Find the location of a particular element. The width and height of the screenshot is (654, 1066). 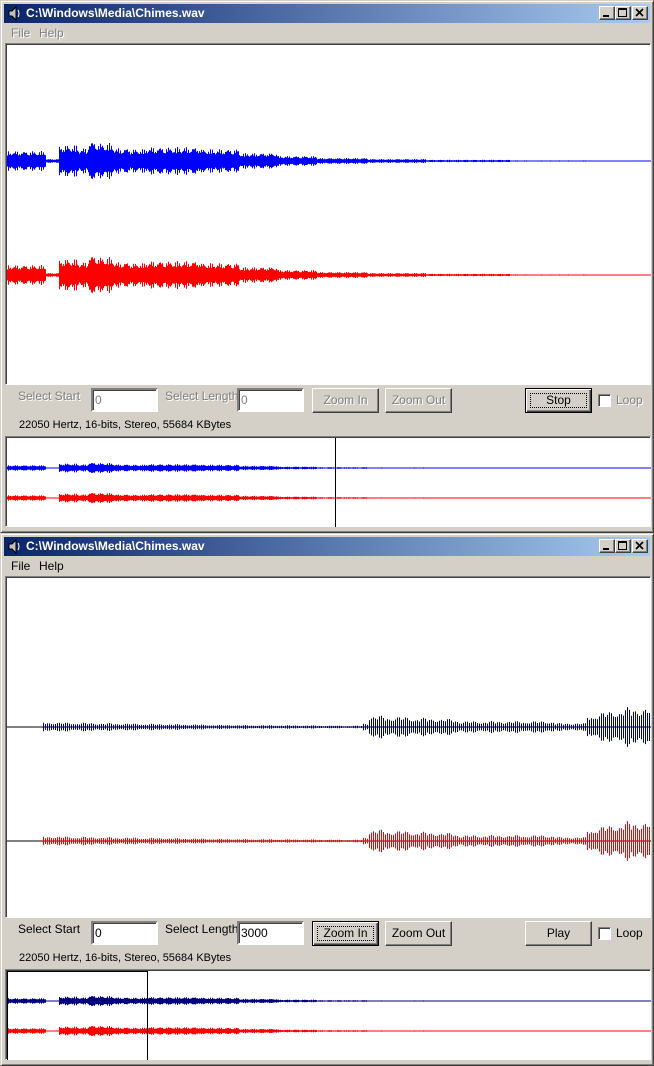

stop-button: Stop is located at coordinates (558, 400).